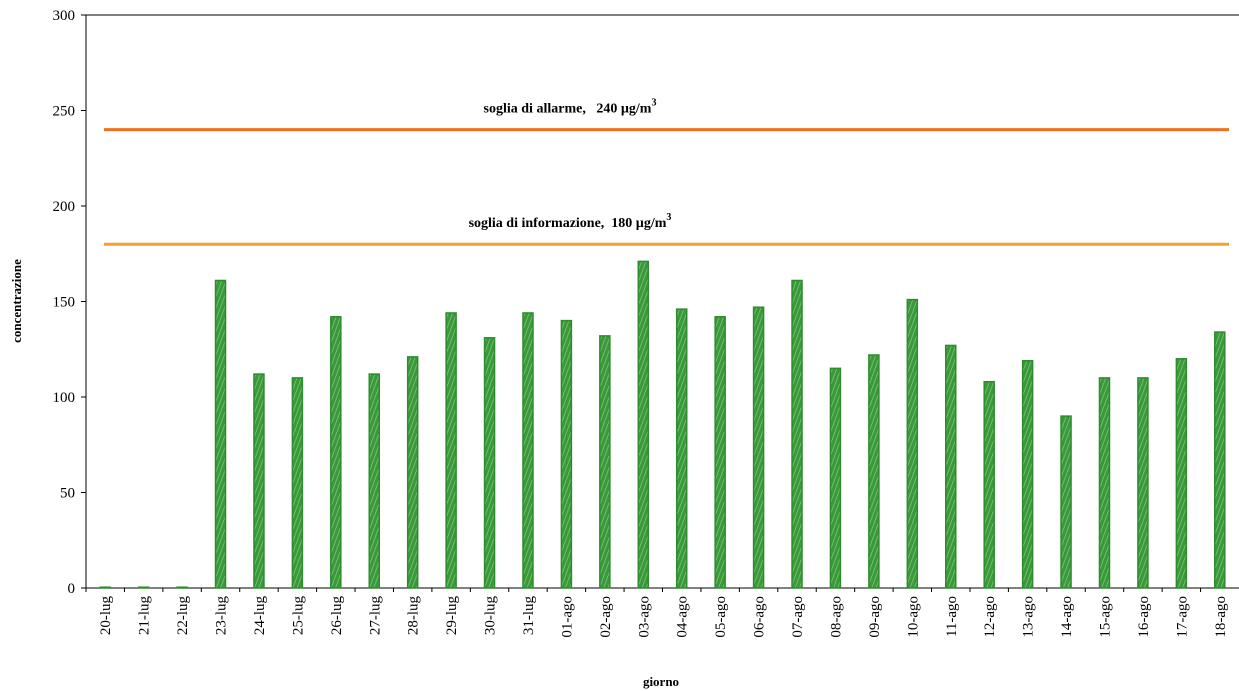  I want to click on y-tick-label: 200, so click(64, 207).